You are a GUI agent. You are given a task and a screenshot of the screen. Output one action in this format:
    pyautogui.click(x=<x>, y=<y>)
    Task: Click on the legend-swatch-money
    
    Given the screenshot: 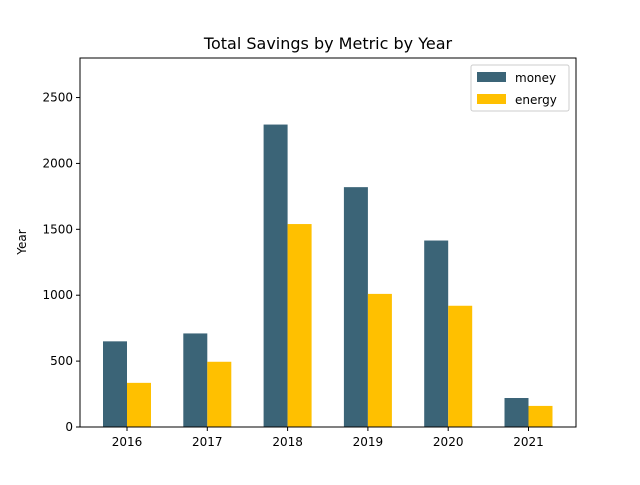 What is the action you would take?
    pyautogui.click(x=491, y=77)
    